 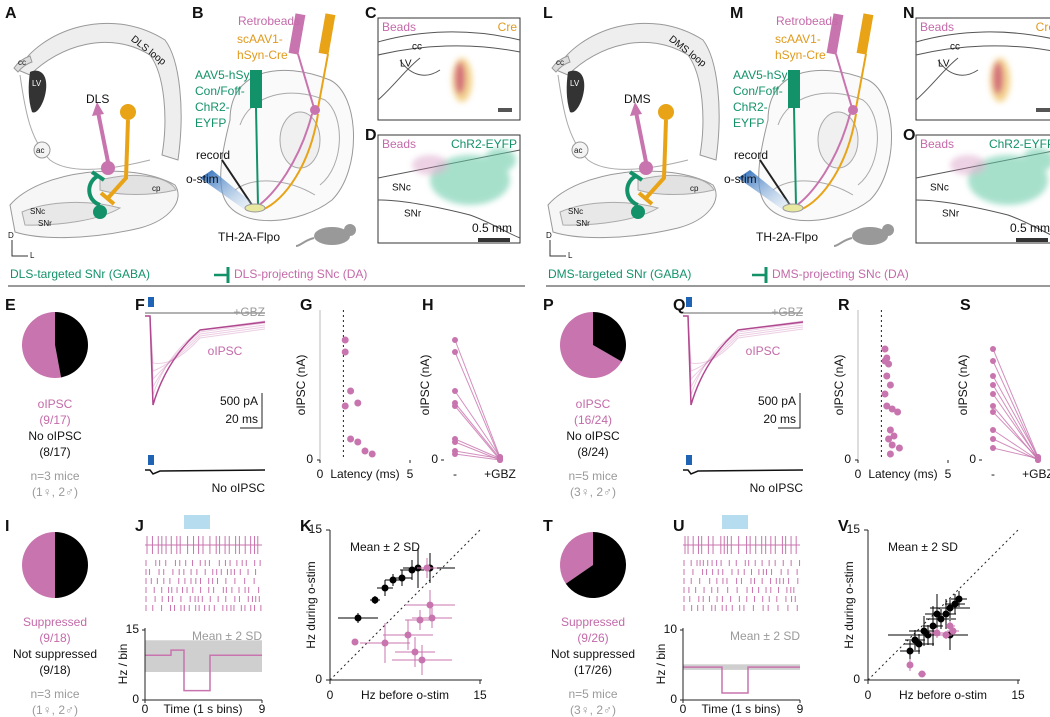 I want to click on trace-label: No oIPSC, so click(x=239, y=488).